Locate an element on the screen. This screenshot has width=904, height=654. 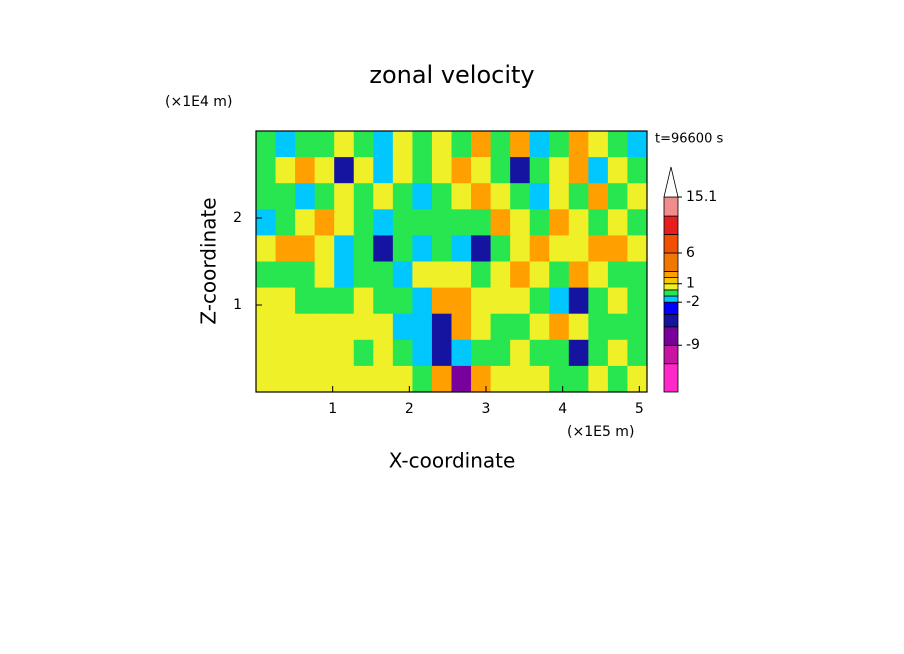
x-tick-label: 4 is located at coordinates (562, 409).